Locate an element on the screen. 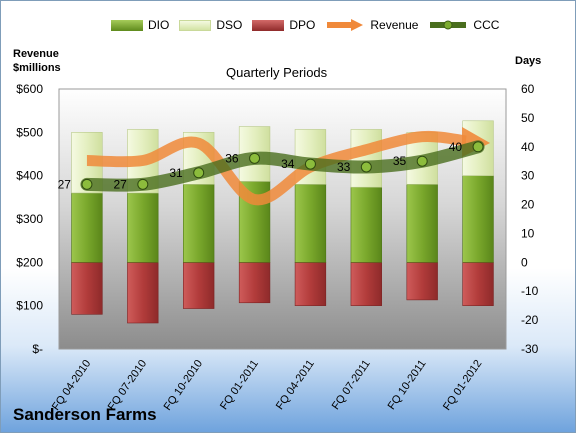 This screenshot has height=433, width=576. ccc-data-label: 36 is located at coordinates (232, 158).